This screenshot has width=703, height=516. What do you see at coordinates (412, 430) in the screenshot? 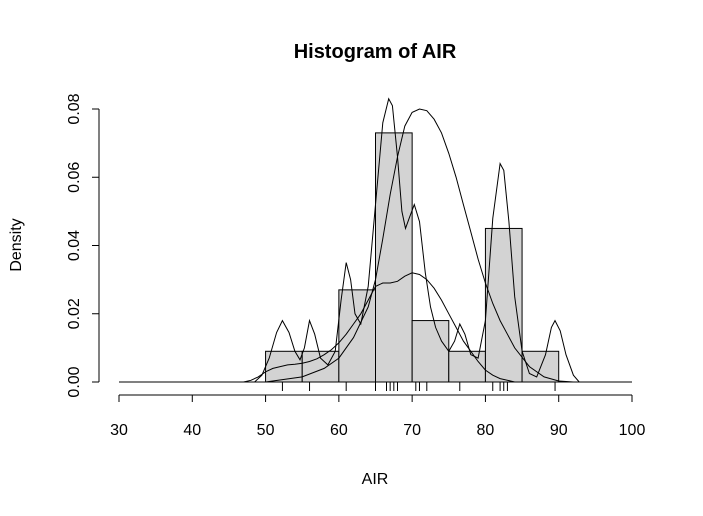
I see `x-tick-label: 70` at bounding box center [412, 430].